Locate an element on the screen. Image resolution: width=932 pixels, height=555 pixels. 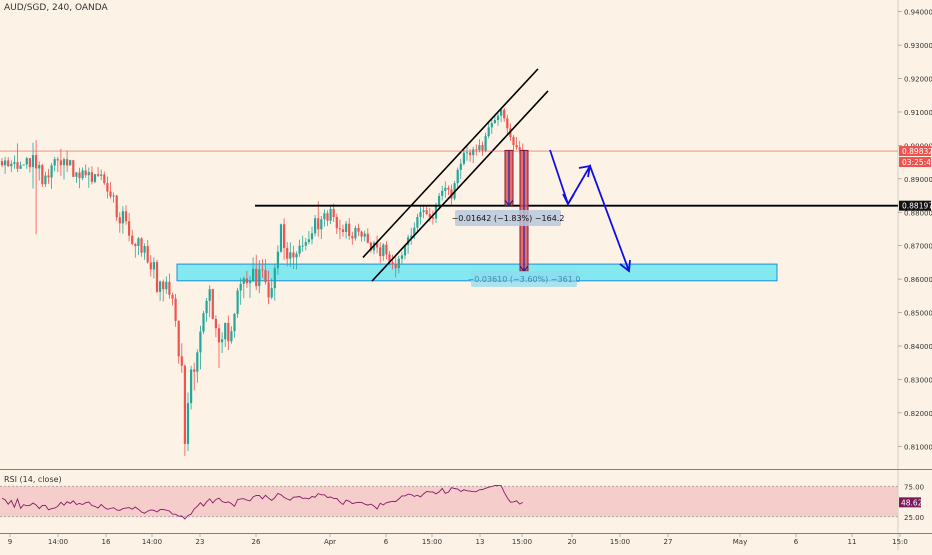
price-tick-label: 0.91000 is located at coordinates (918, 113).